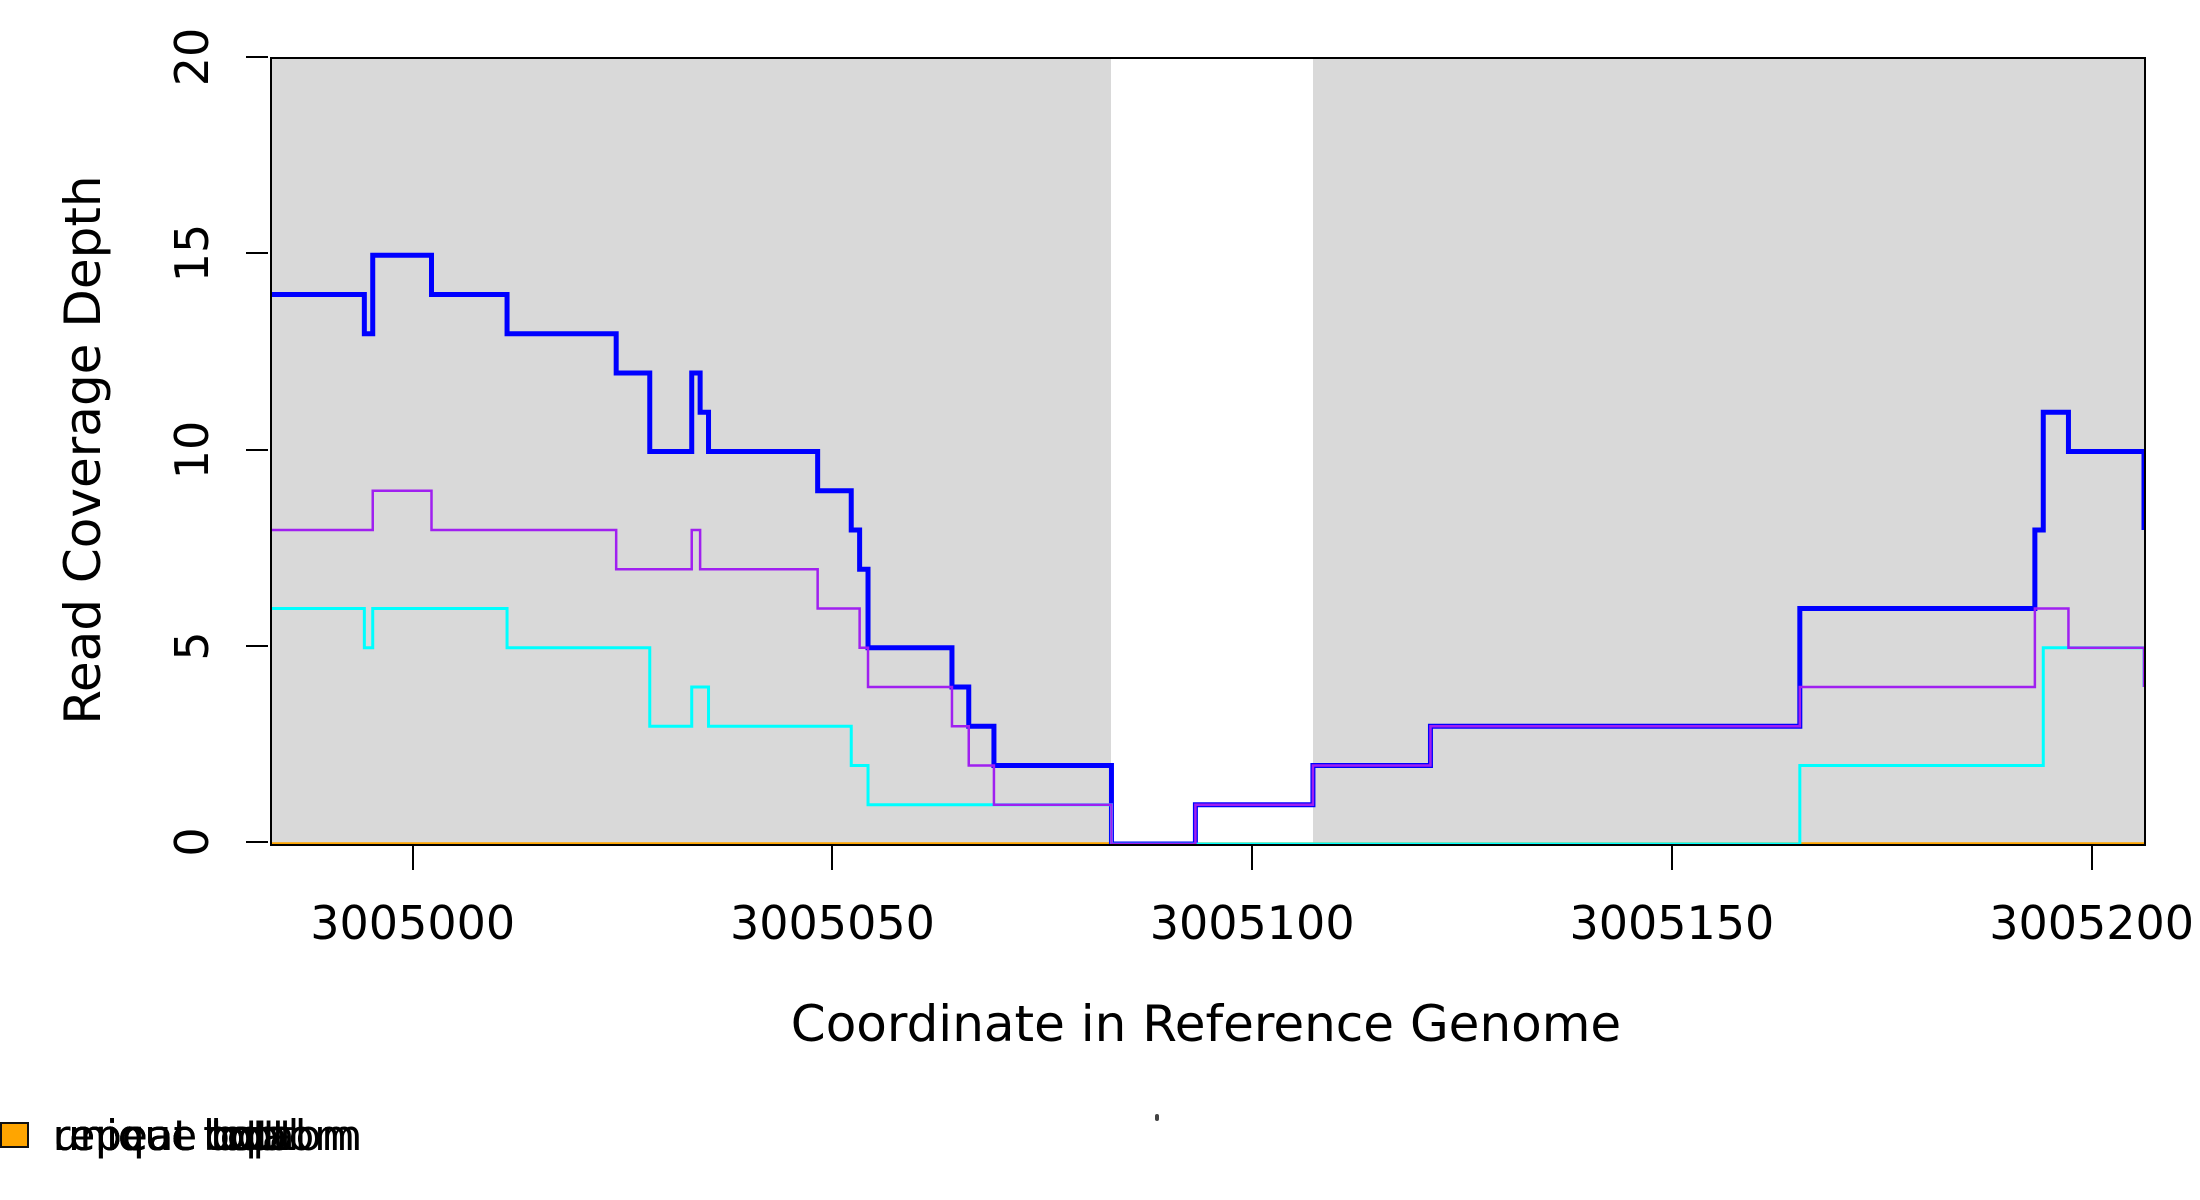  I want to click on legend-label: unique total, so click(180, 1135).